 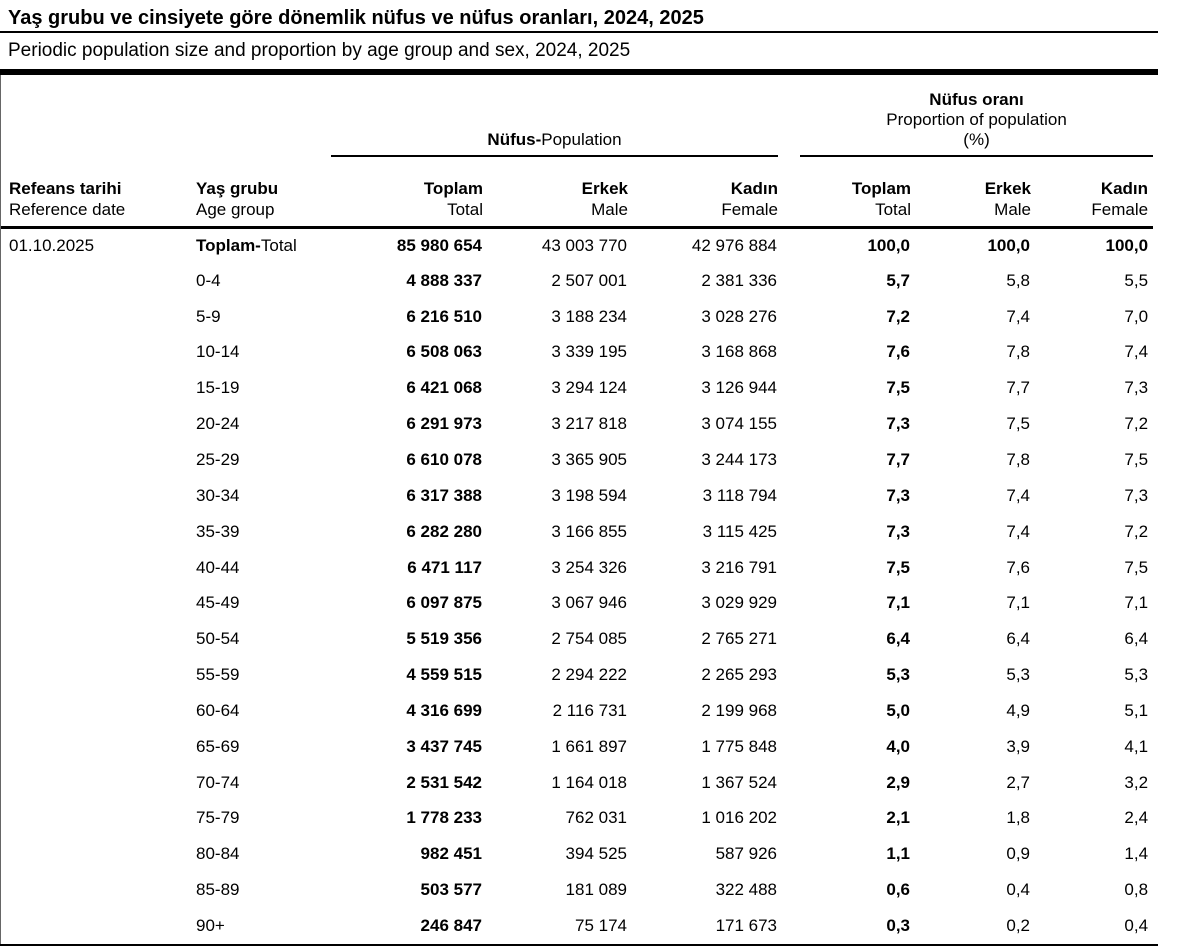 What do you see at coordinates (218, 459) in the screenshot?
I see `cell-age-group: 25-29` at bounding box center [218, 459].